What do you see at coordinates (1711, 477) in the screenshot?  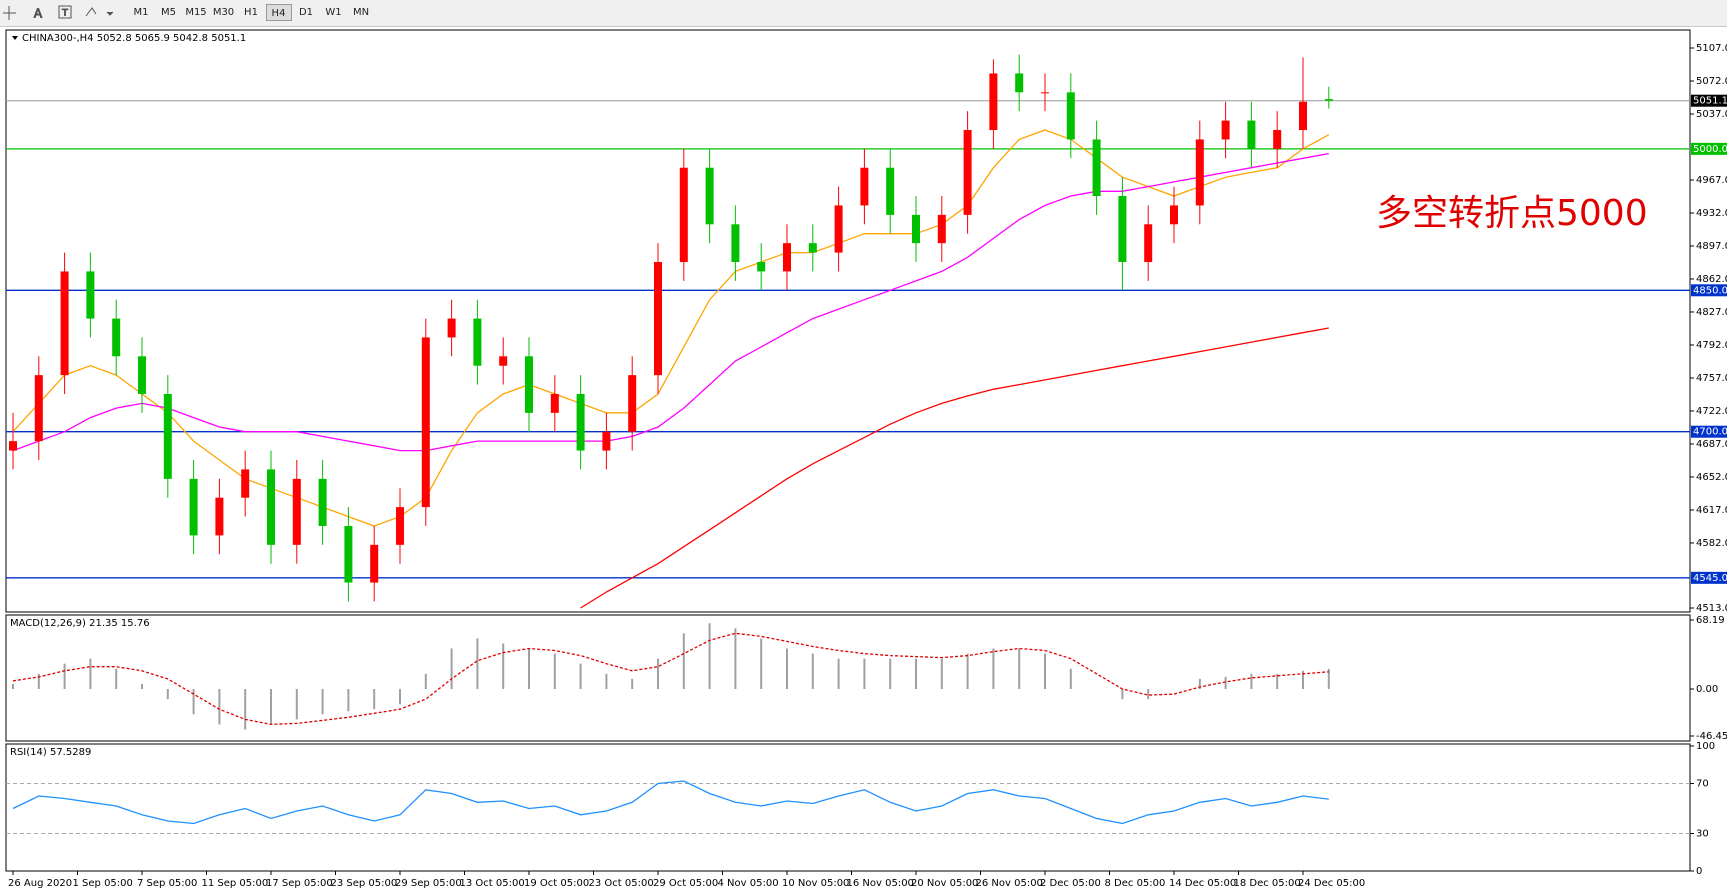 I see `y-tick-label: 4652.0` at bounding box center [1711, 477].